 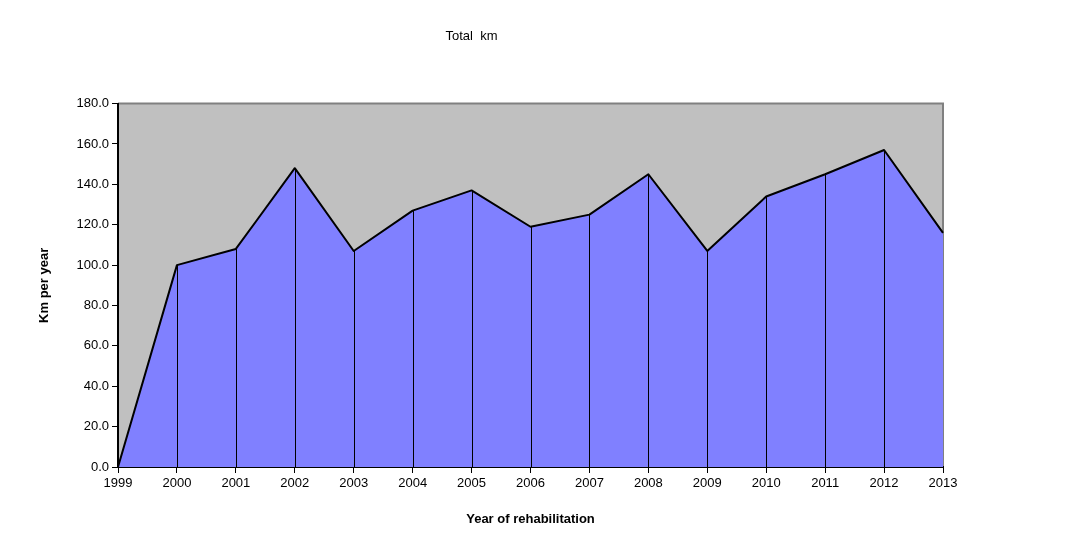 I want to click on y-tick-label: 40.0, so click(x=96, y=385).